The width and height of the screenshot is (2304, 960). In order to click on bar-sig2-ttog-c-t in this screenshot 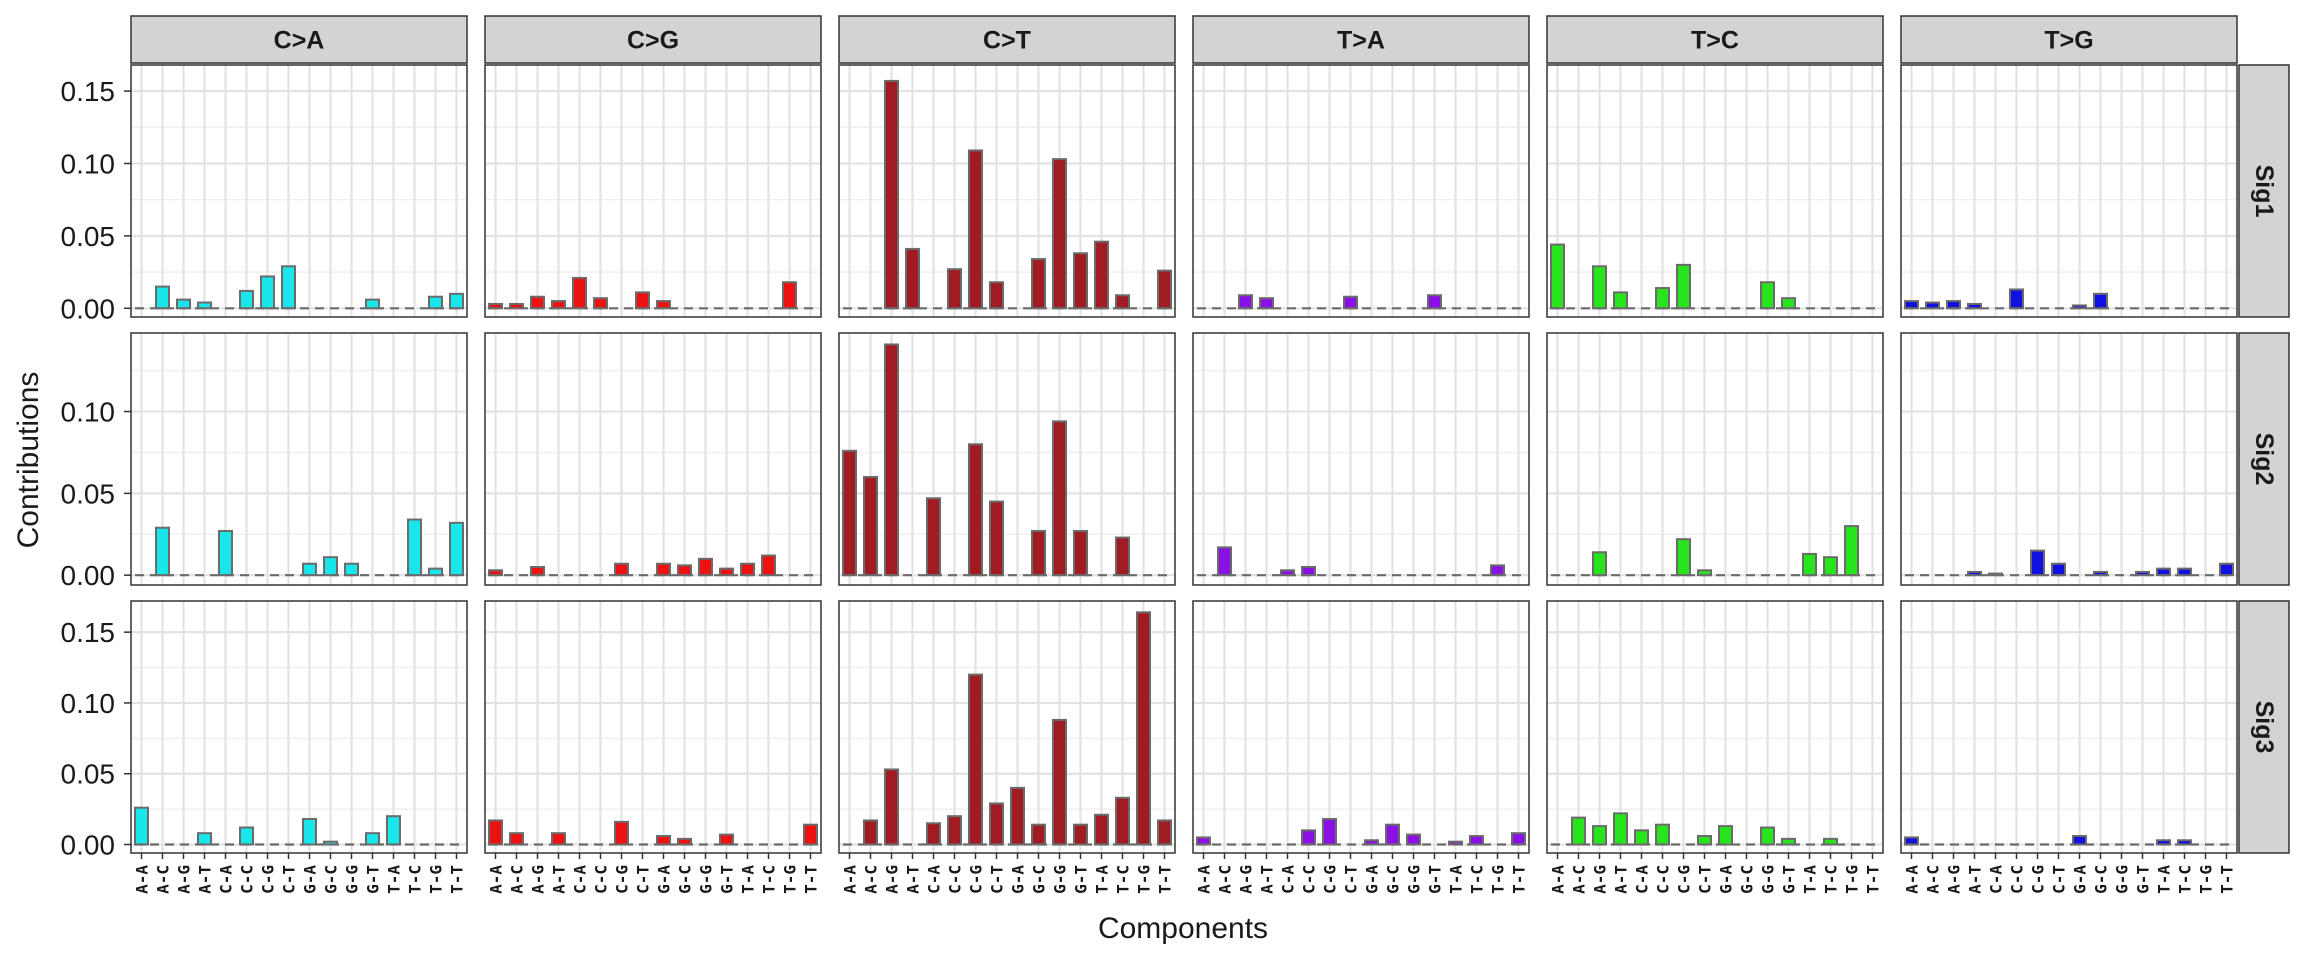, I will do `click(2058, 569)`.